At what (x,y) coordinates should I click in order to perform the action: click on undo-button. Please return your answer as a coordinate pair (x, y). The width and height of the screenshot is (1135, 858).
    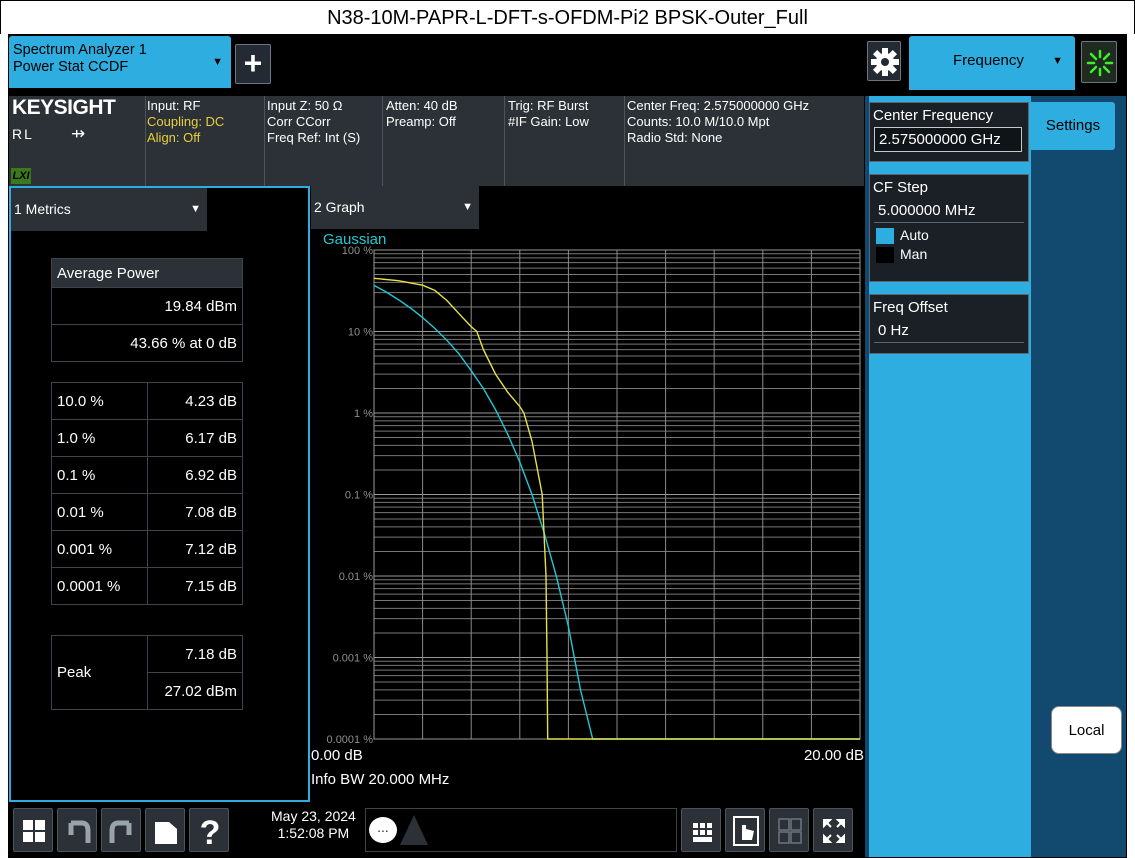
    Looking at the image, I should click on (77, 830).